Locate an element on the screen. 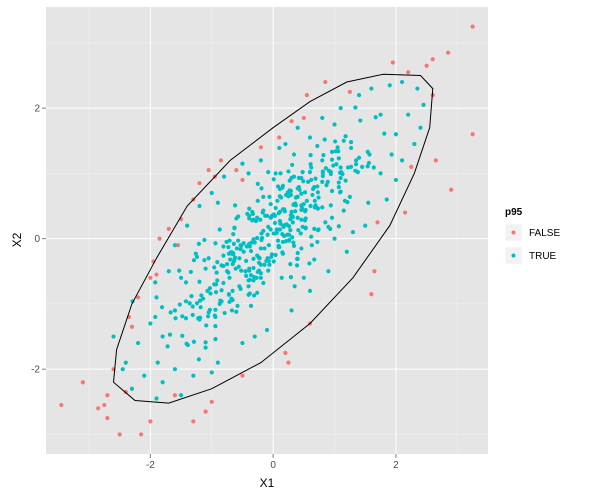  y-axis-ticks: -2 0 2 is located at coordinates (38, 240).